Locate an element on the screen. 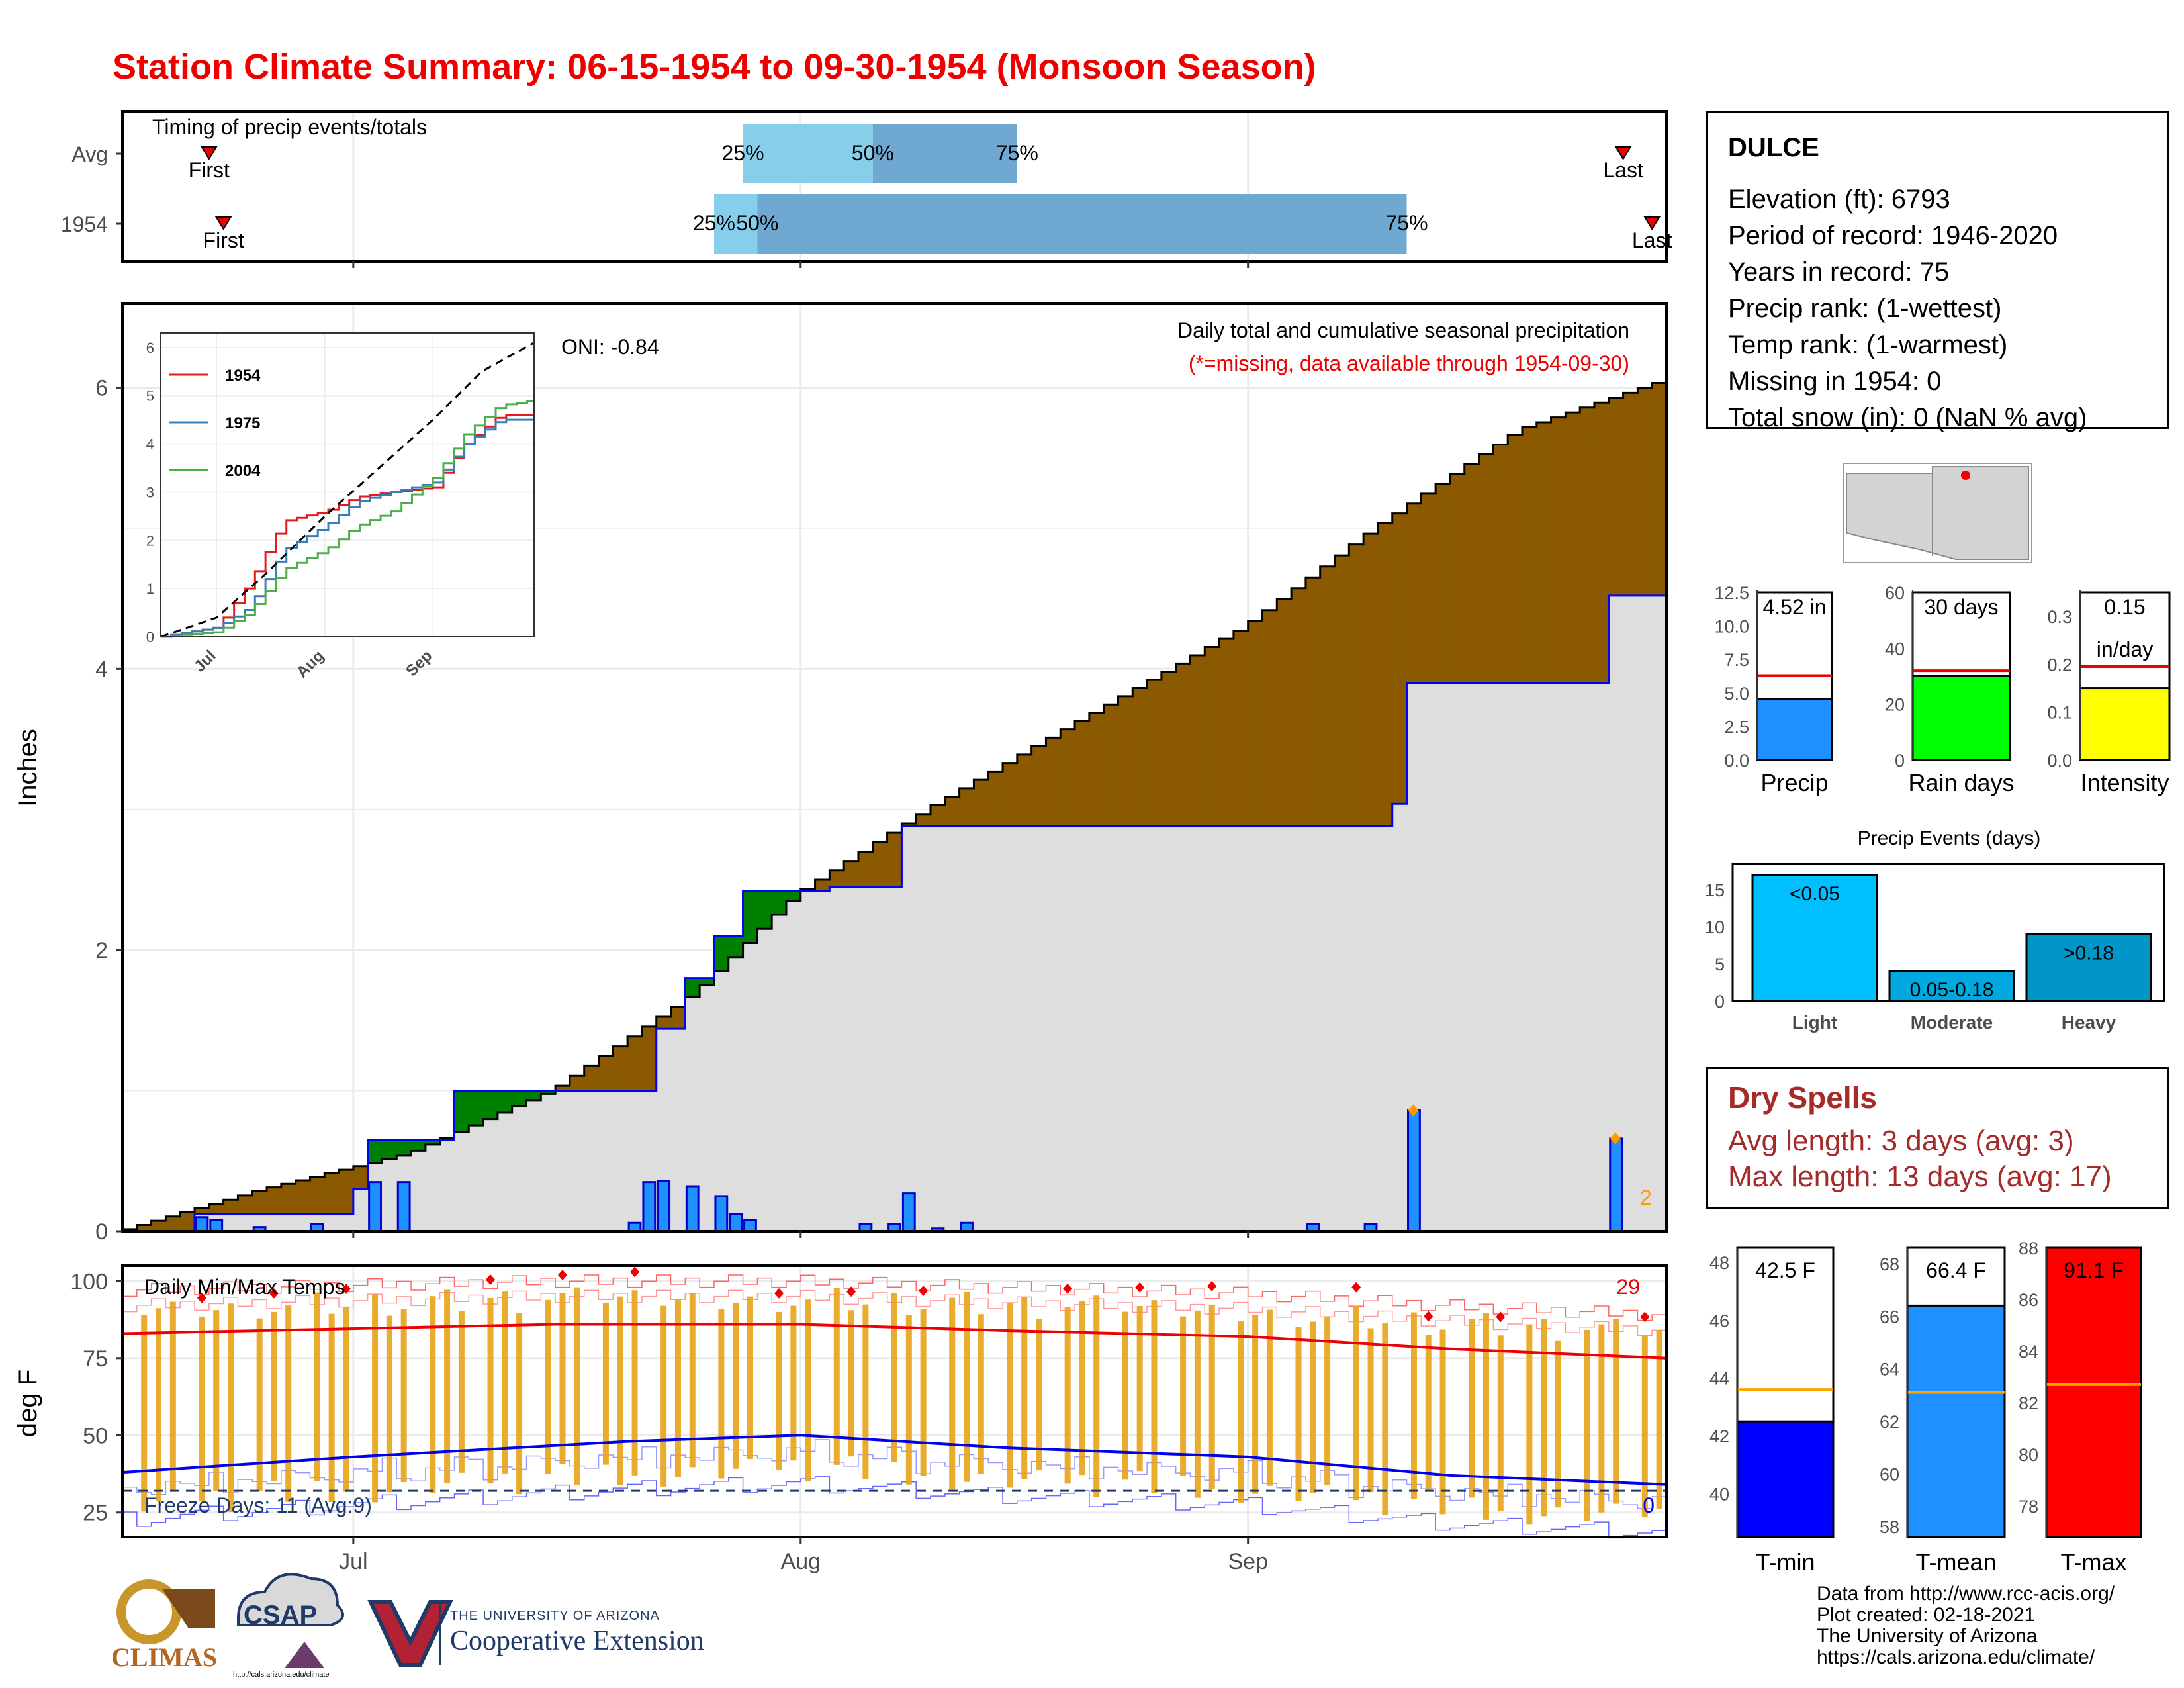 The width and height of the screenshot is (2184, 1688). logo-art is located at coordinates (284, 1620).